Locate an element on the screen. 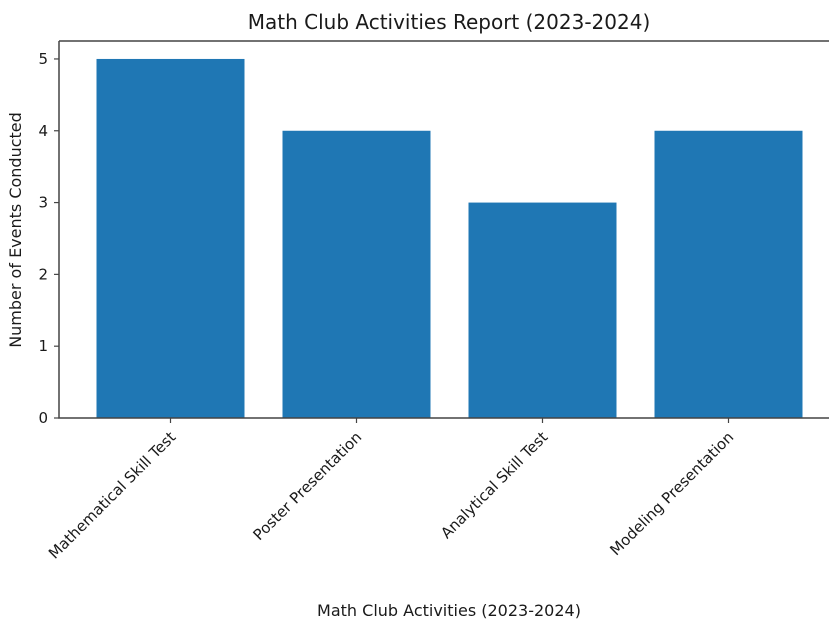 This screenshot has height=626, width=830. y-tick-label: 5 is located at coordinates (43, 59).